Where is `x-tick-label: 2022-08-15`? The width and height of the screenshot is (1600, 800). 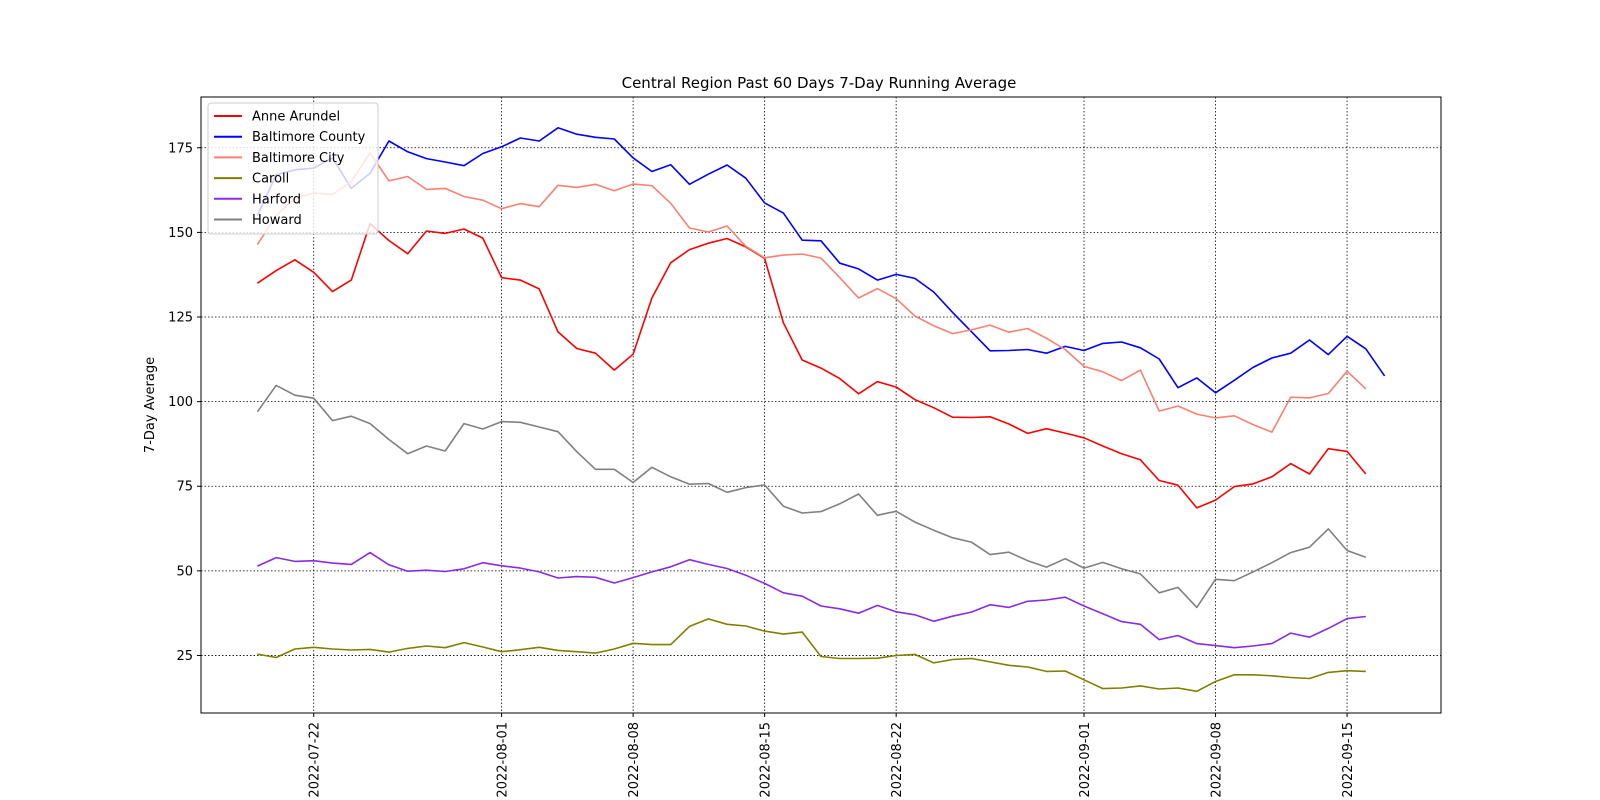
x-tick-label: 2022-08-15 is located at coordinates (766, 760).